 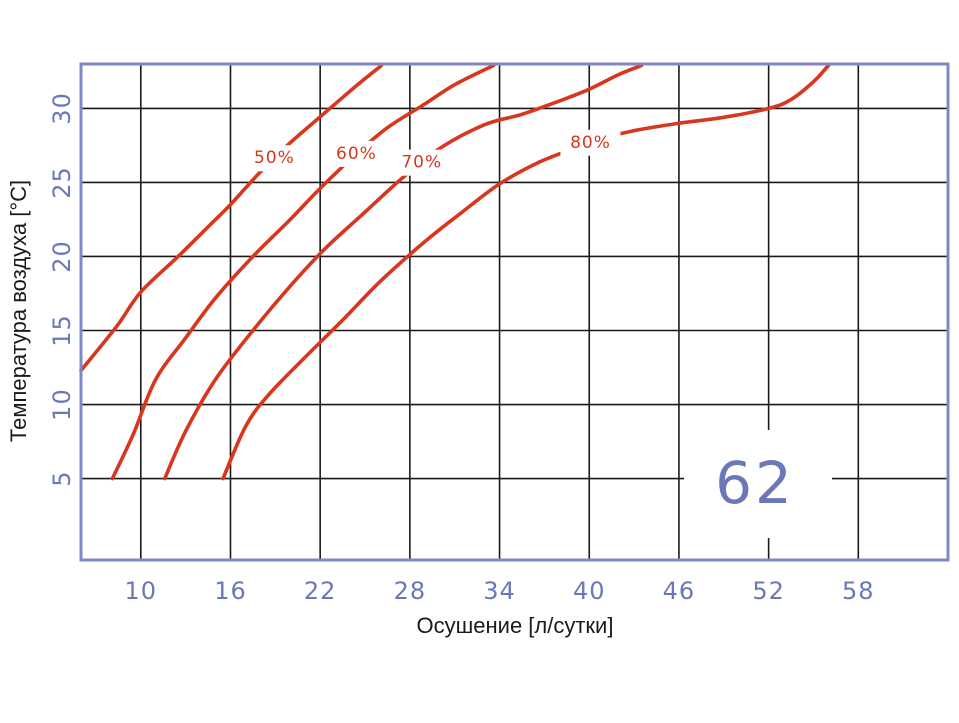 I want to click on curve-labels: 50% 60% 70% 80%, so click(x=432, y=152).